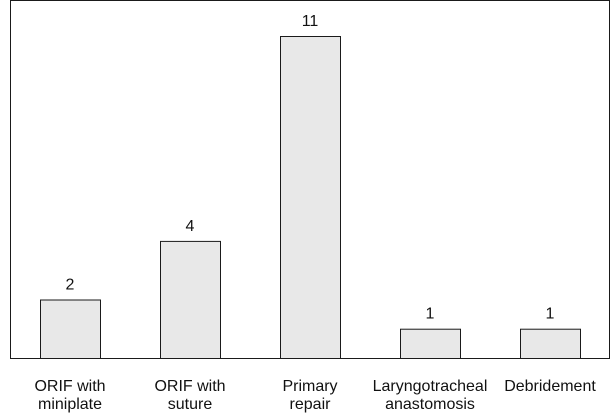 This screenshot has width=610, height=420. I want to click on bar-value-label-1: 4, so click(190, 226).